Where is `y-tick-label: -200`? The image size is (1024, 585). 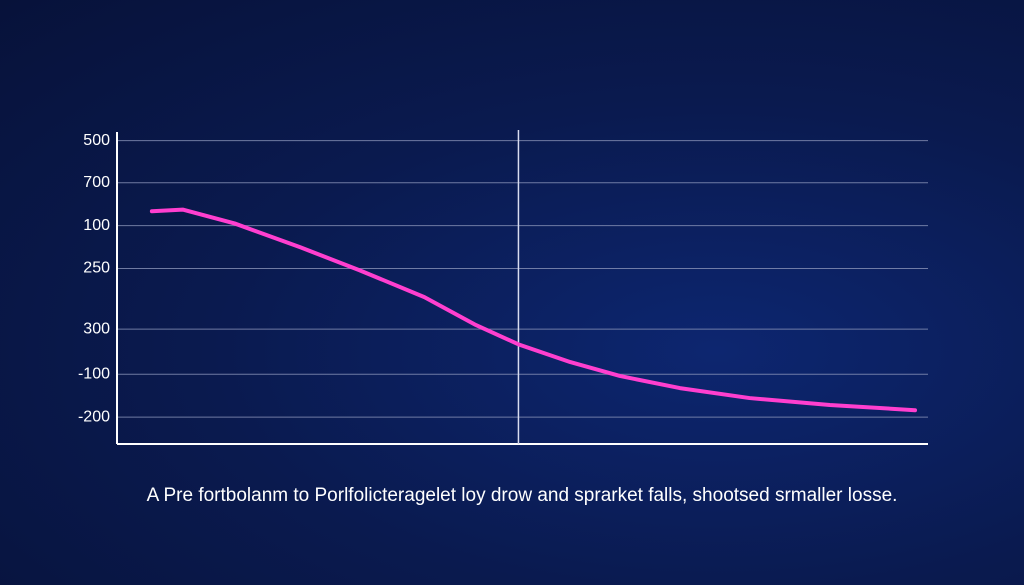 y-tick-label: -200 is located at coordinates (94, 416).